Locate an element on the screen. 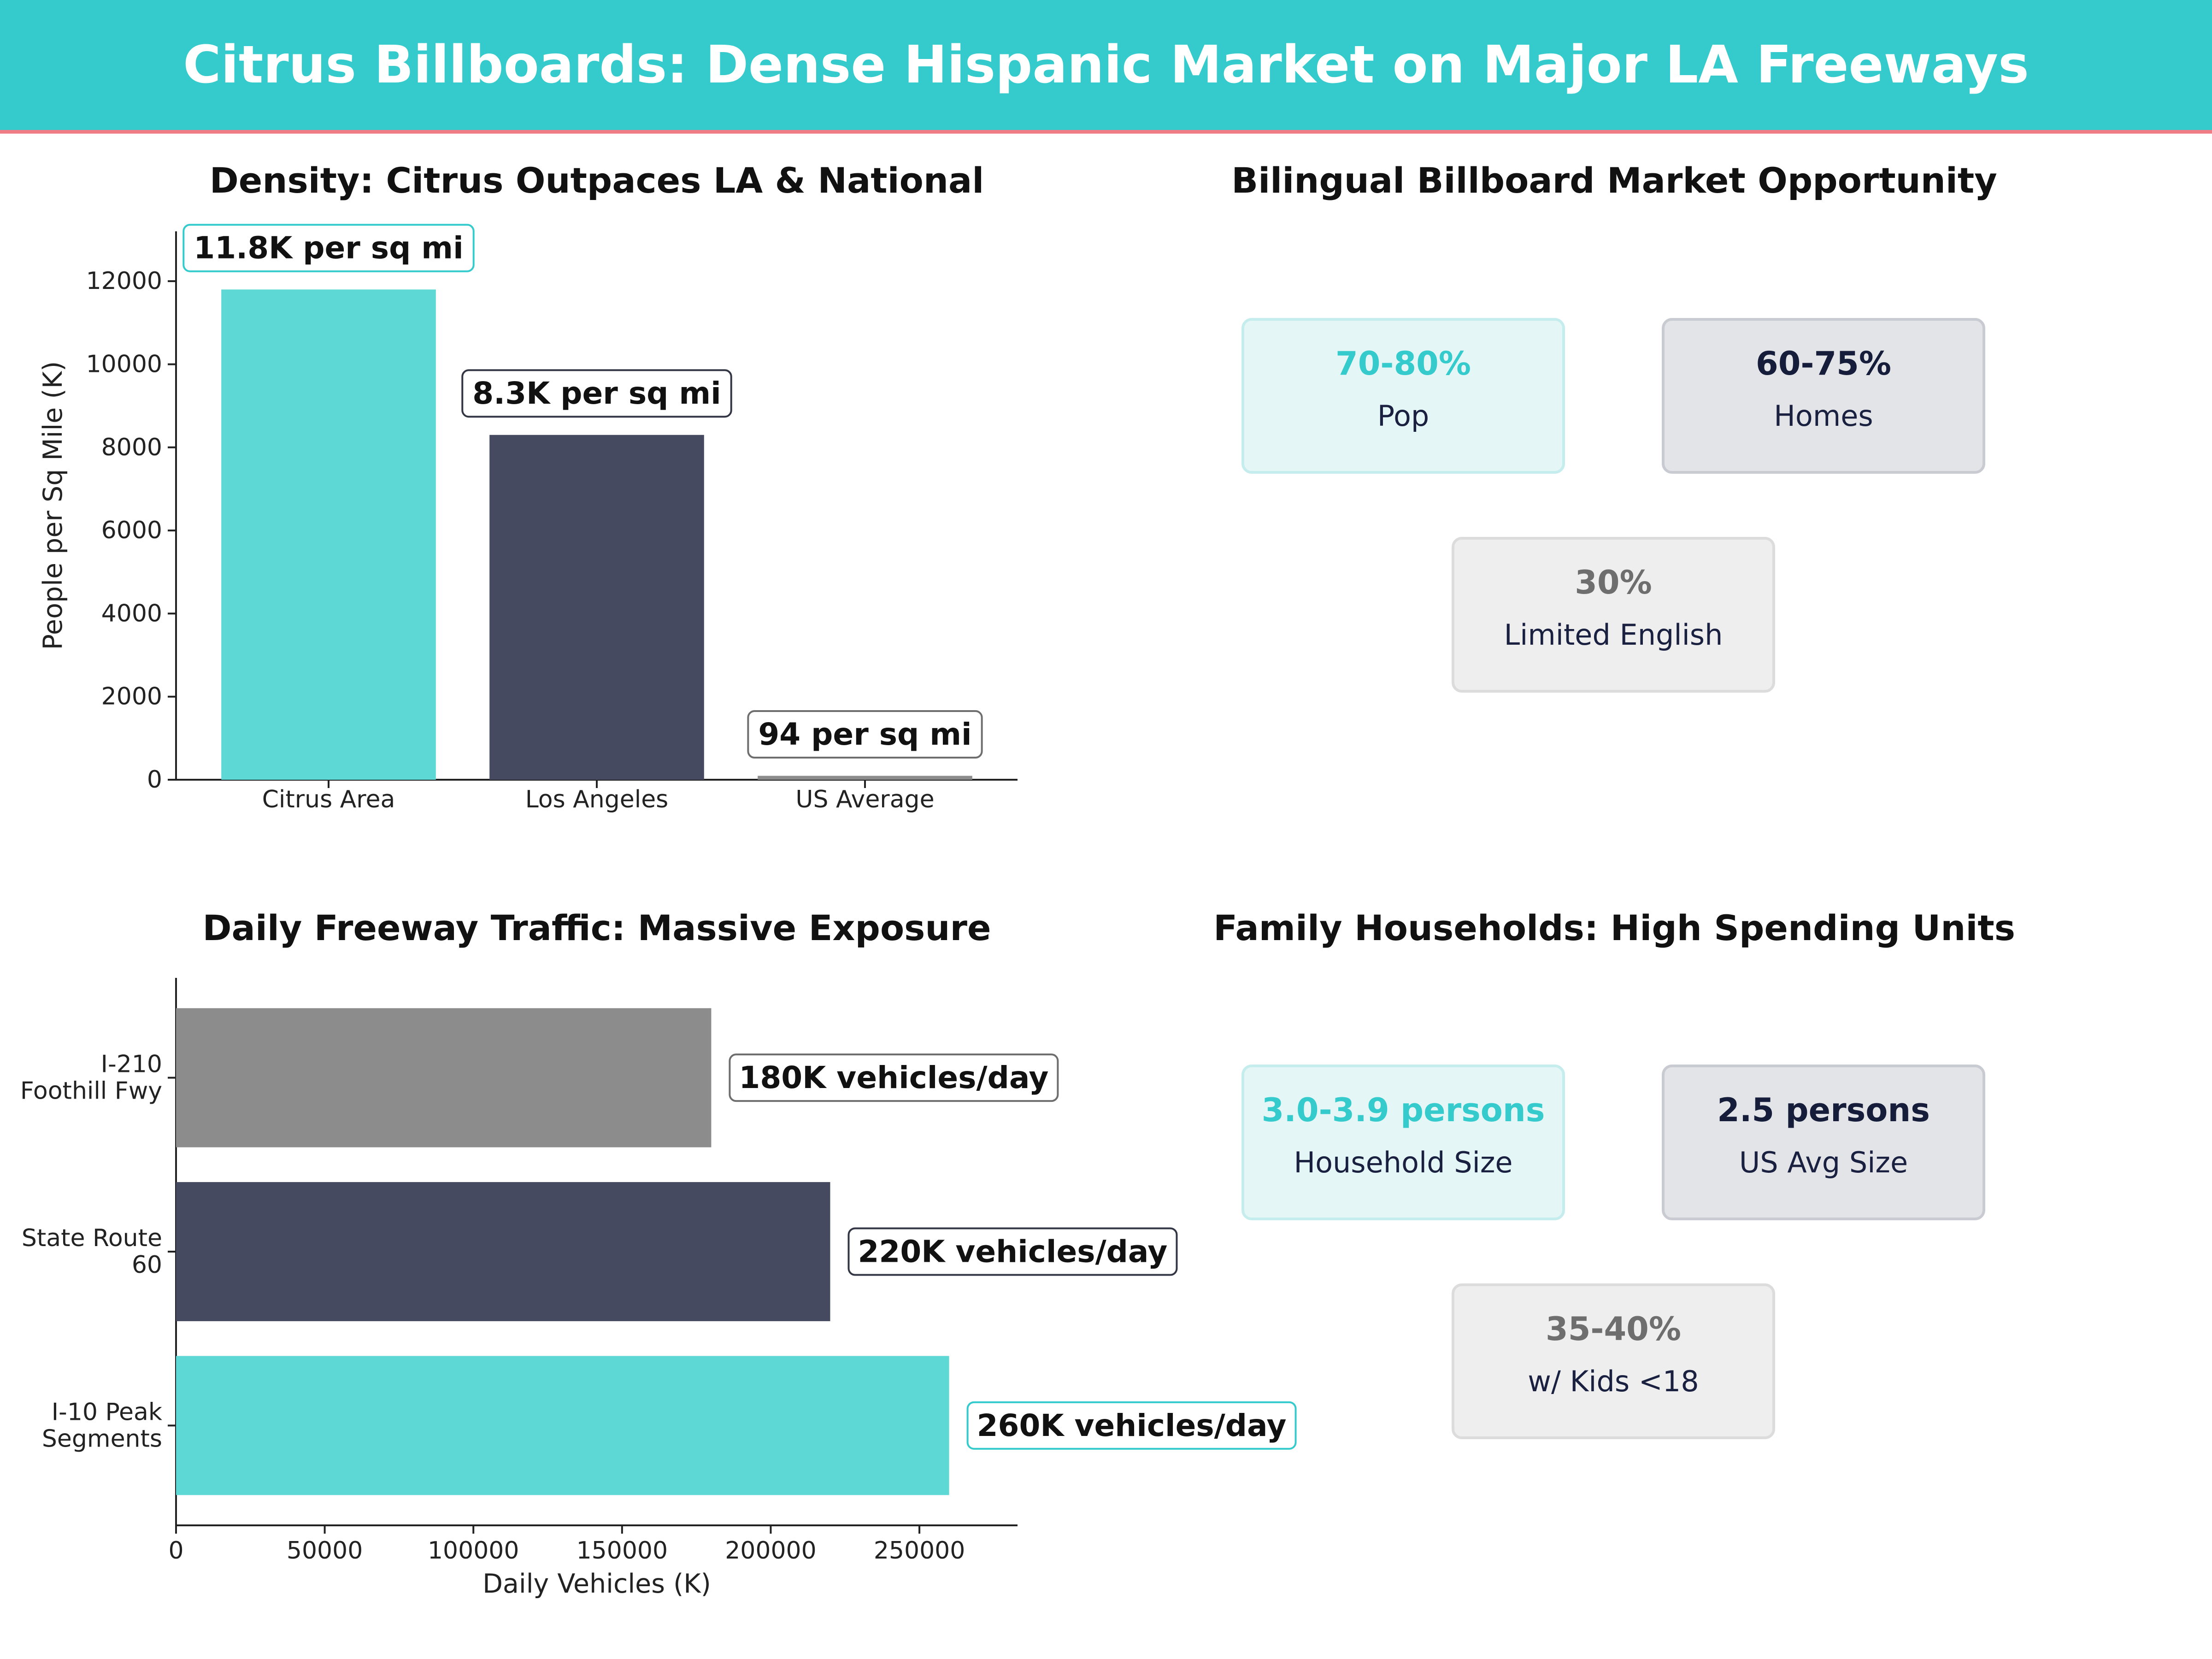 The height and width of the screenshot is (1659, 2212). y-tick-label: 10000 is located at coordinates (124, 364).